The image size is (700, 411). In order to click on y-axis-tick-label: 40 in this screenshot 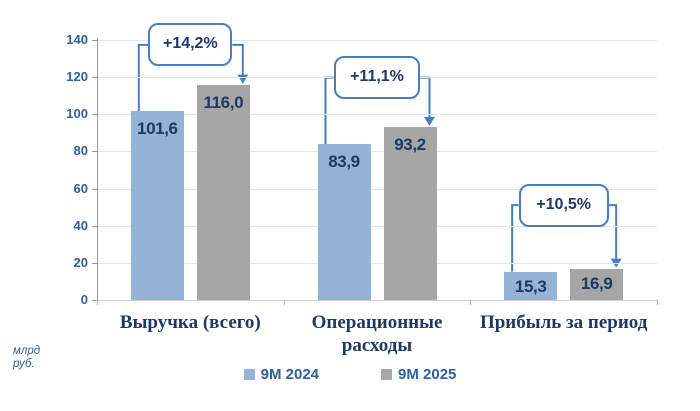, I will do `click(80, 225)`.